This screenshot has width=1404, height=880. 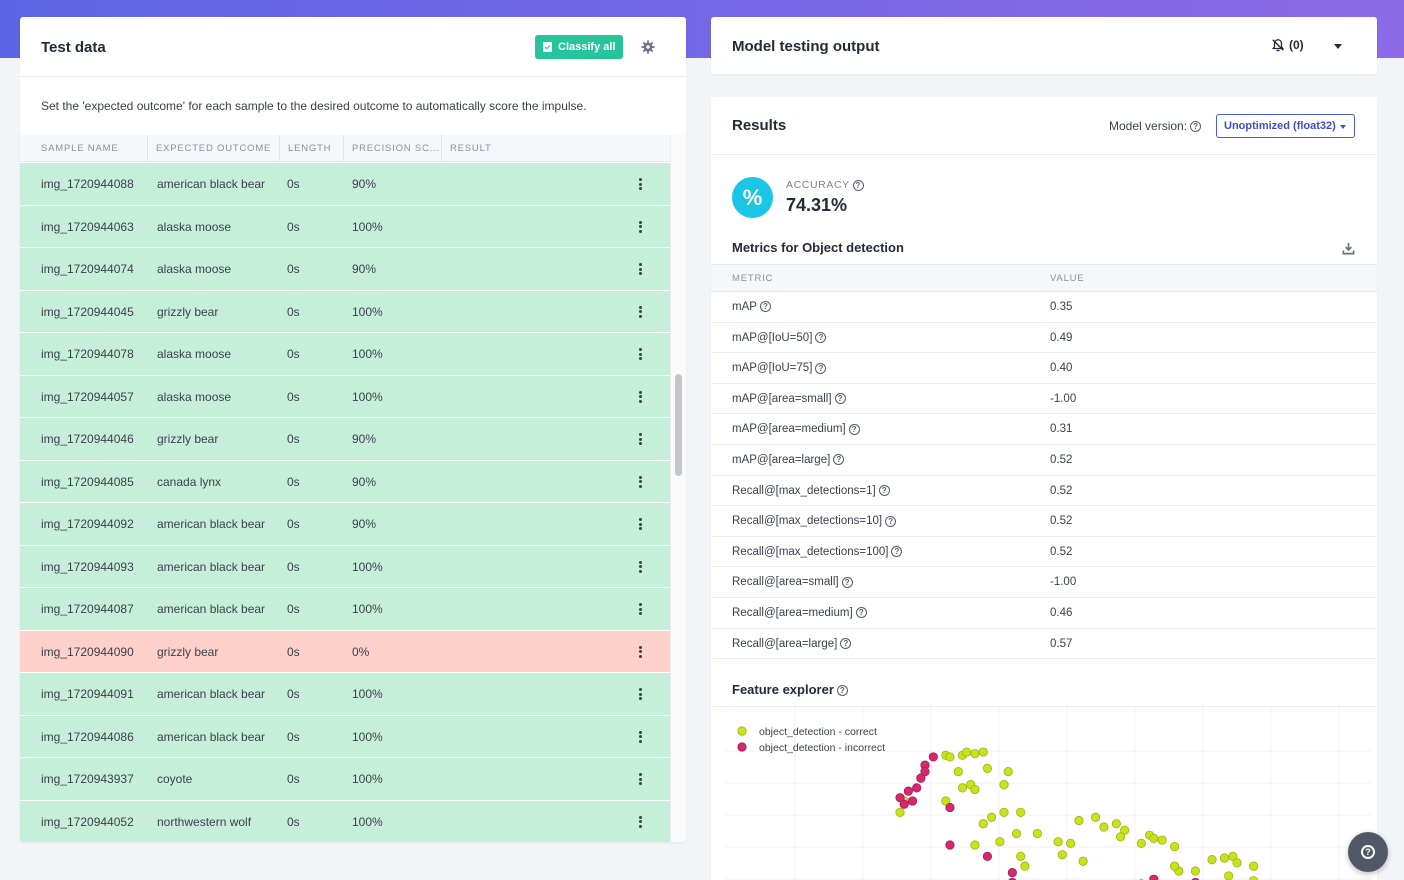 I want to click on expected-outcome: american black bear, so click(x=211, y=609).